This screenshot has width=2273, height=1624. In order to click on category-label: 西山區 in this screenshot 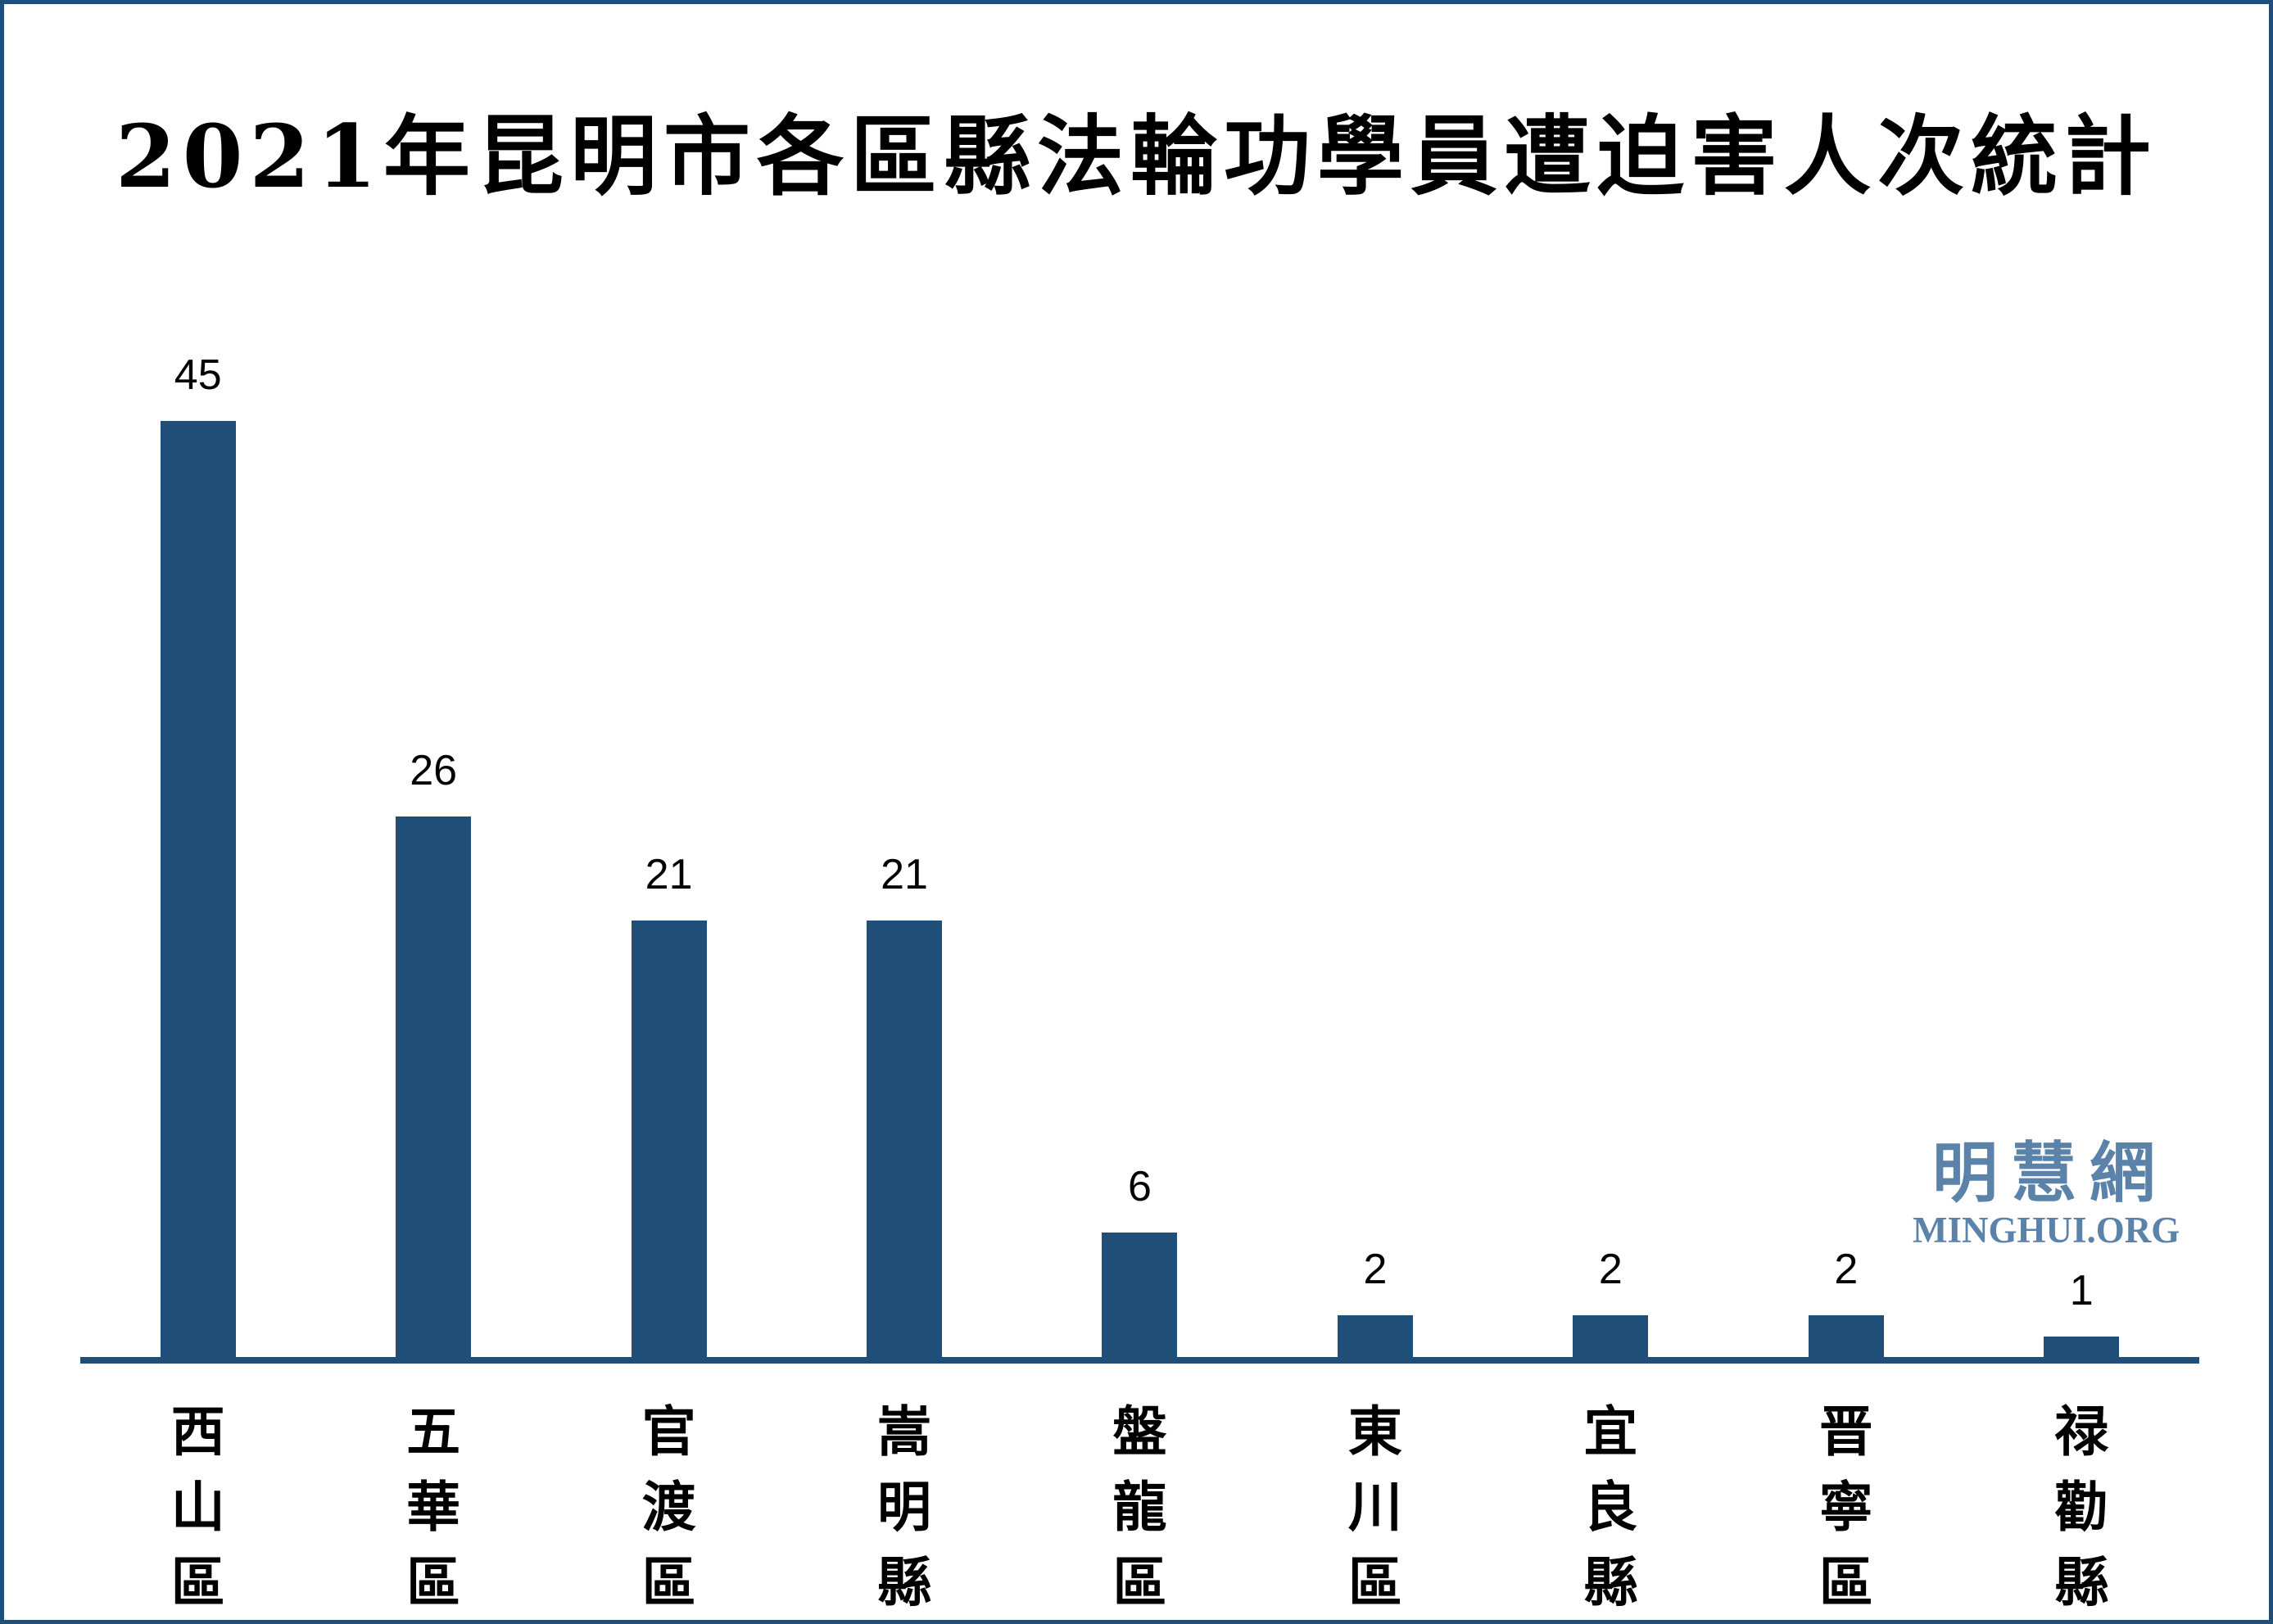, I will do `click(197, 1507)`.